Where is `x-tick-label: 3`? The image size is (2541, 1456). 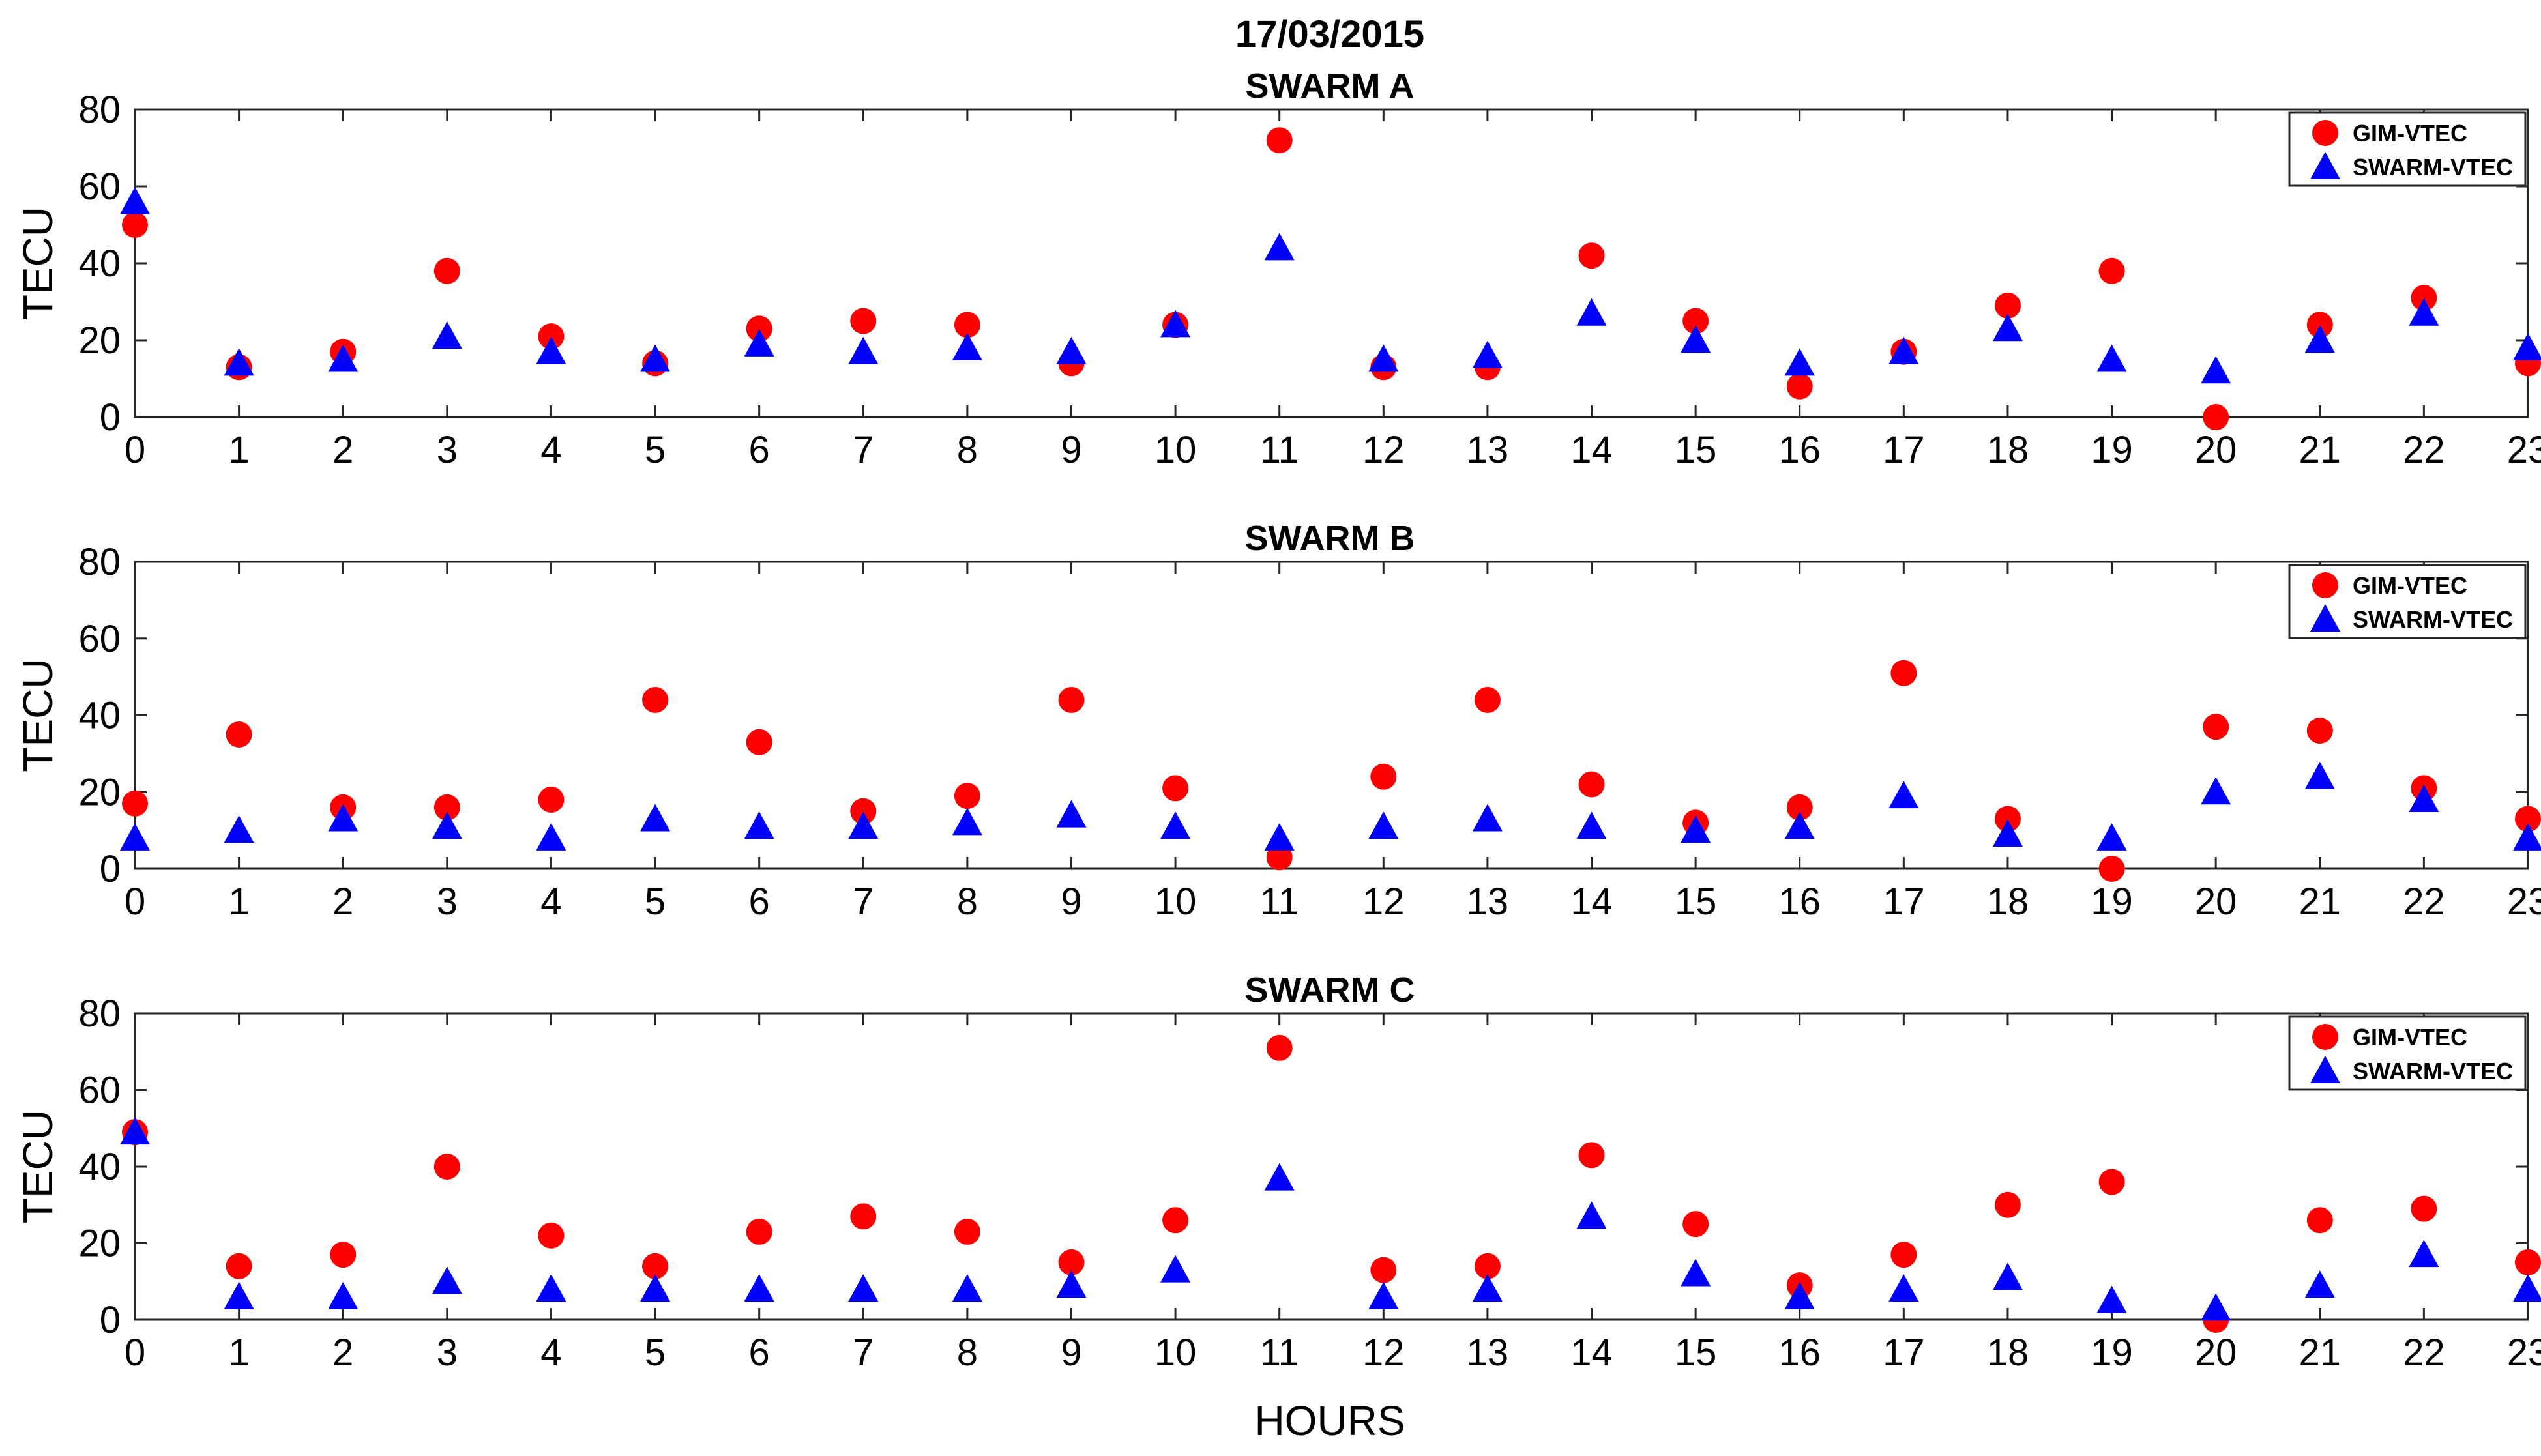 x-tick-label: 3 is located at coordinates (447, 450).